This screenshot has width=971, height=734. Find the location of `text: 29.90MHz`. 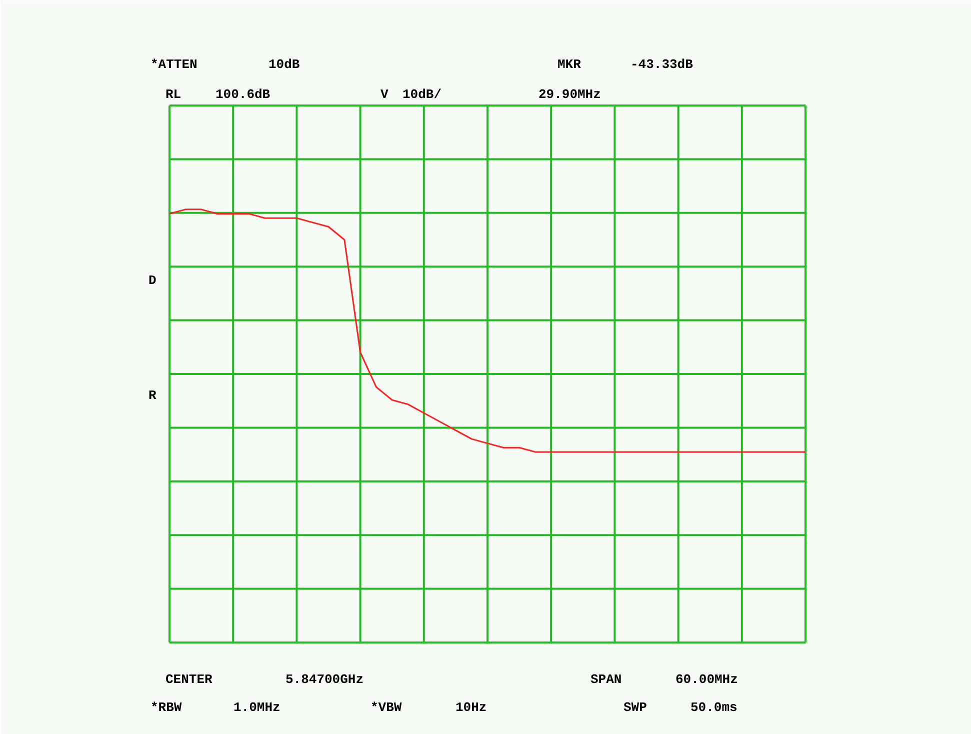

text: 29.90MHz is located at coordinates (569, 94).